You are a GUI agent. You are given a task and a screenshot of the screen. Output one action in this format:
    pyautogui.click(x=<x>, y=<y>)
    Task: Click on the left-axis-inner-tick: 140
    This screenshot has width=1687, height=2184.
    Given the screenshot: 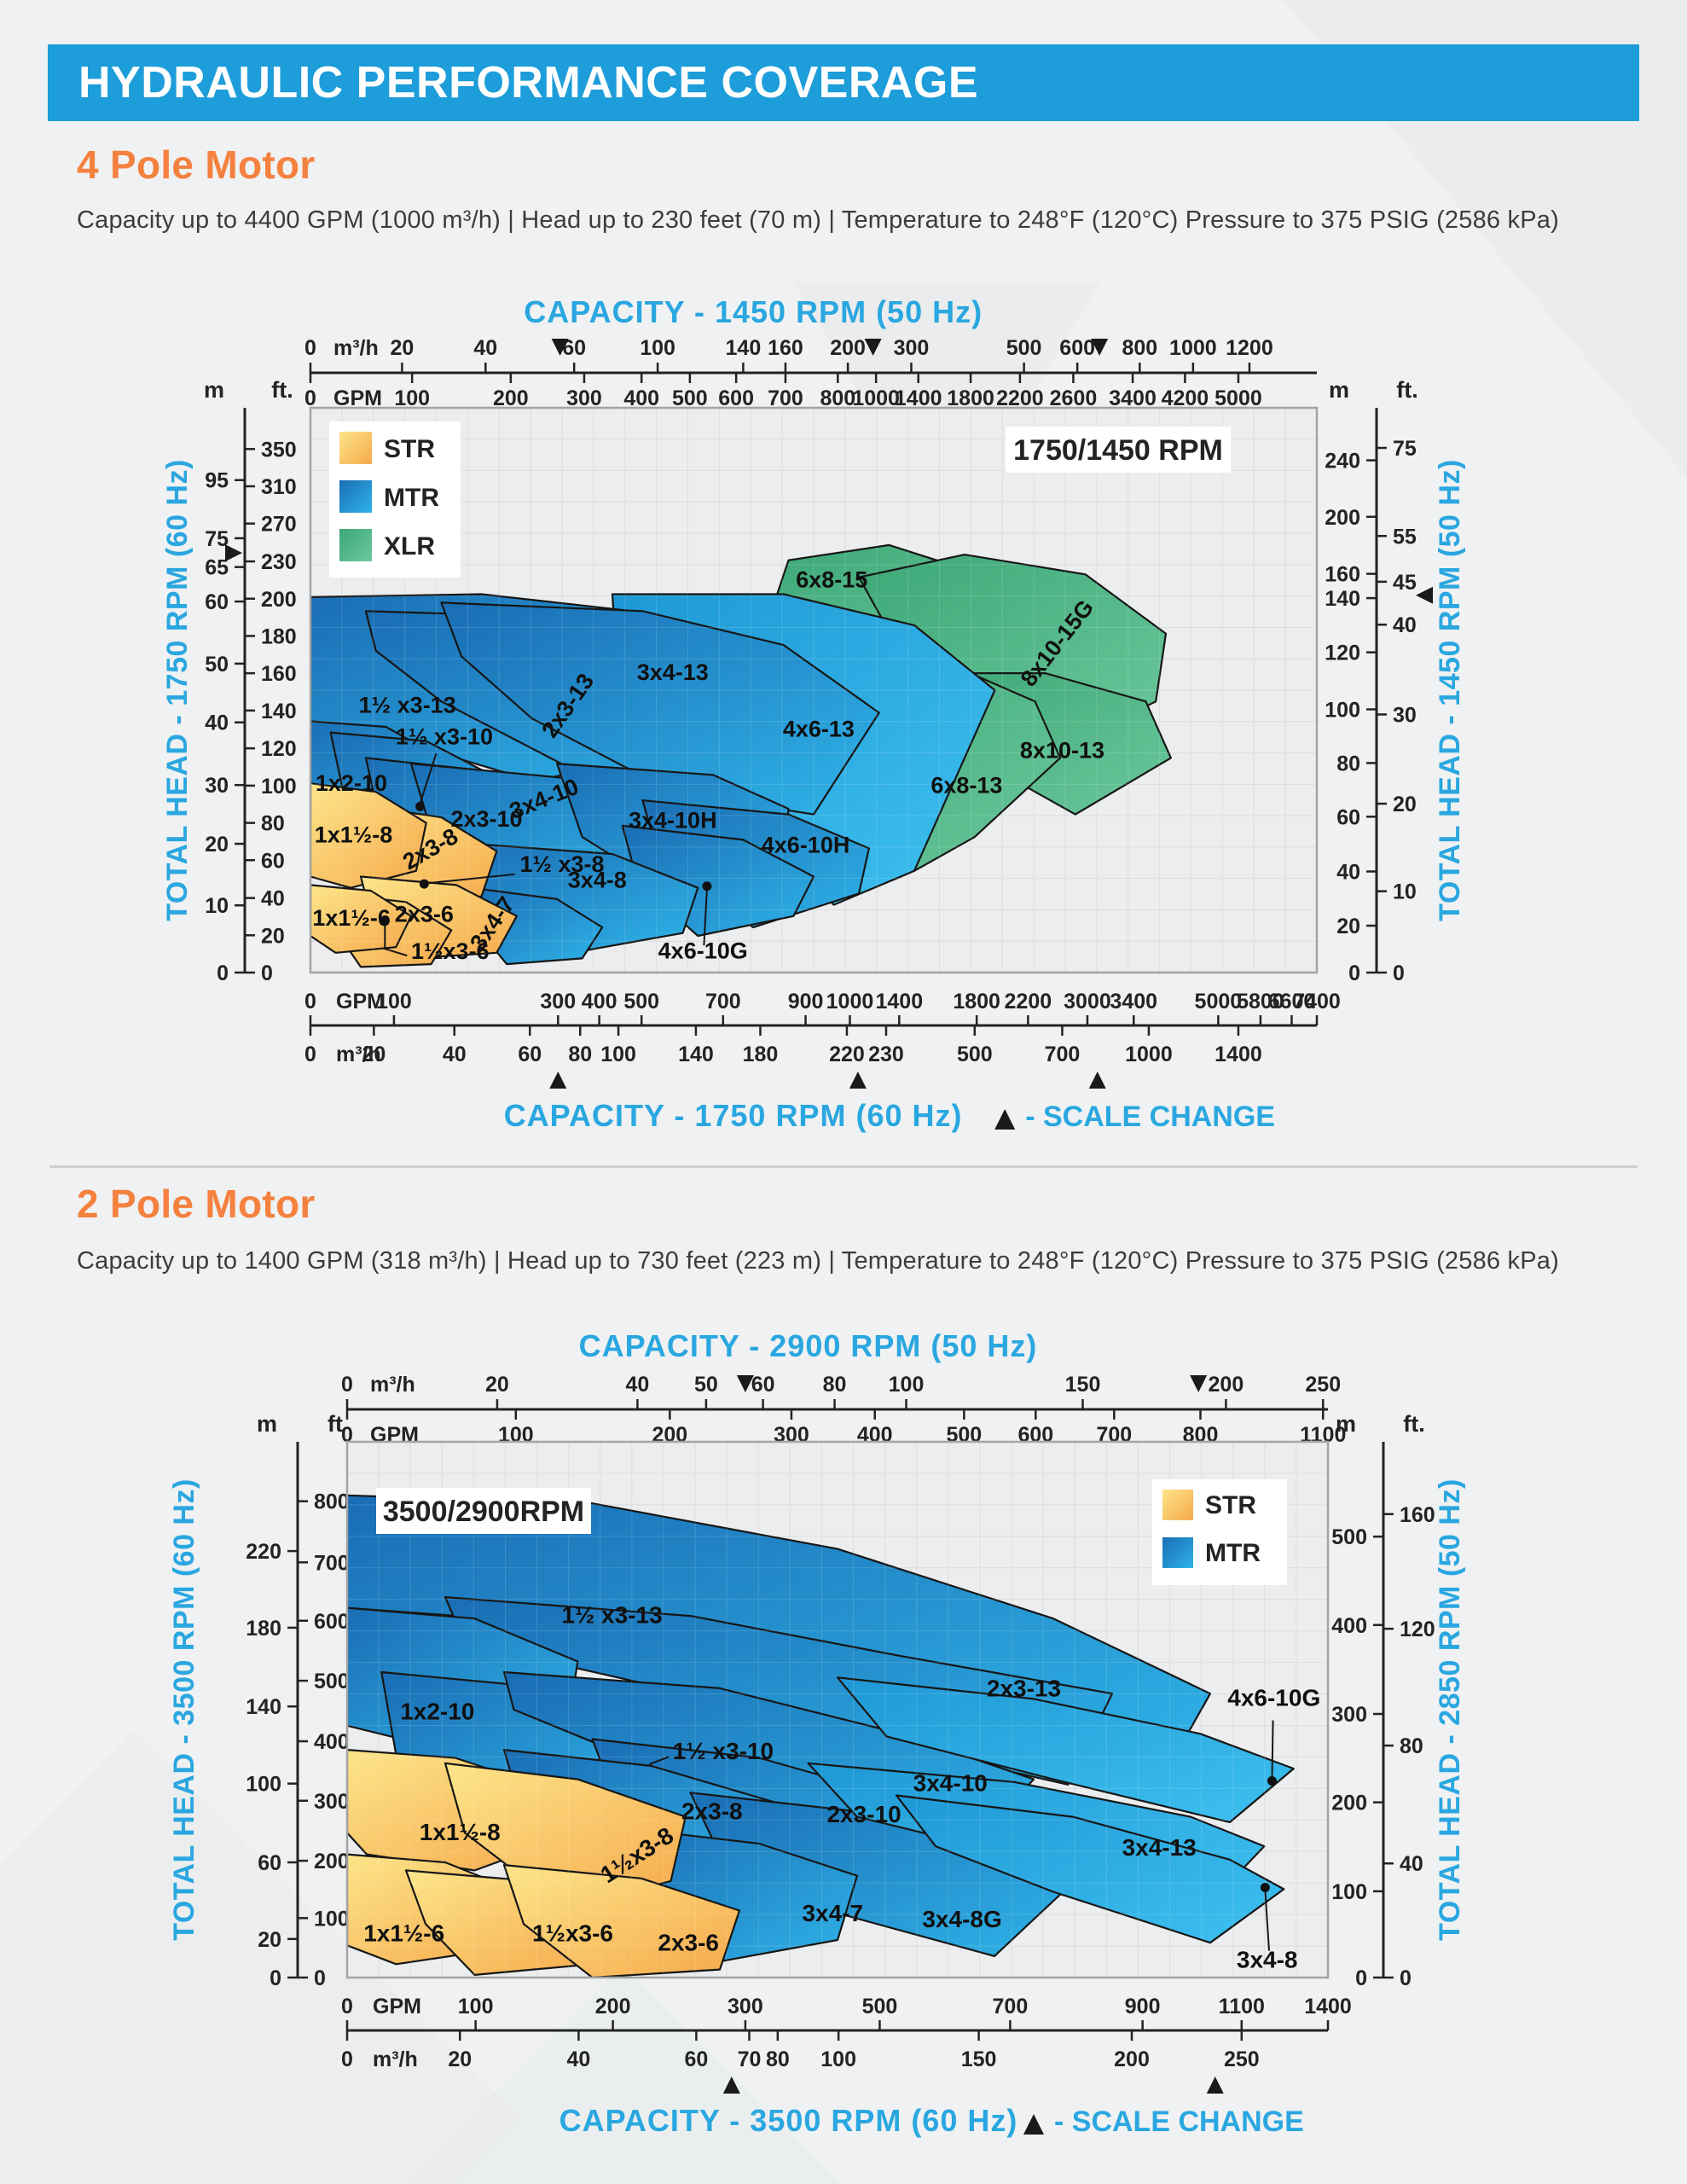 What is the action you would take?
    pyautogui.click(x=279, y=711)
    